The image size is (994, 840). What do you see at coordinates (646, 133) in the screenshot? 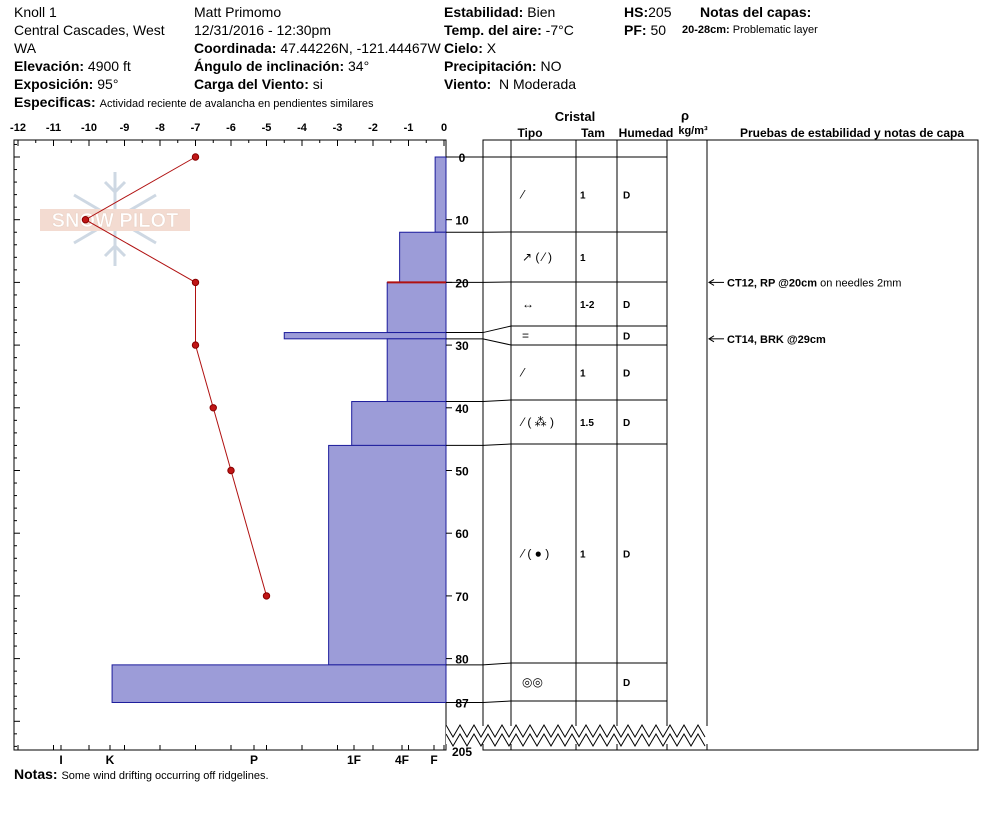
I see `moisture-header: Humedad` at bounding box center [646, 133].